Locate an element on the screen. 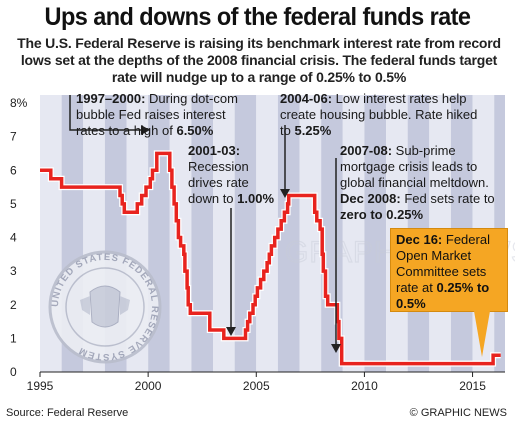 The height and width of the screenshot is (425, 515). x-tick-label: 1995 is located at coordinates (40, 386).